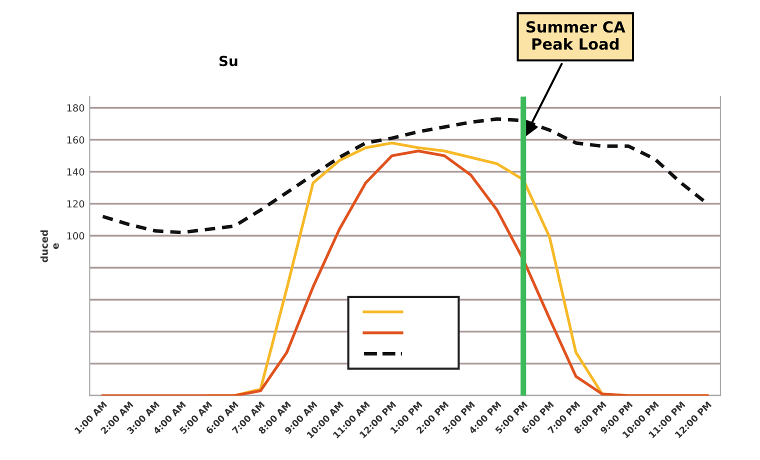  Describe the element at coordinates (49, 246) in the screenshot. I see `y-axis-title: duced e` at that location.